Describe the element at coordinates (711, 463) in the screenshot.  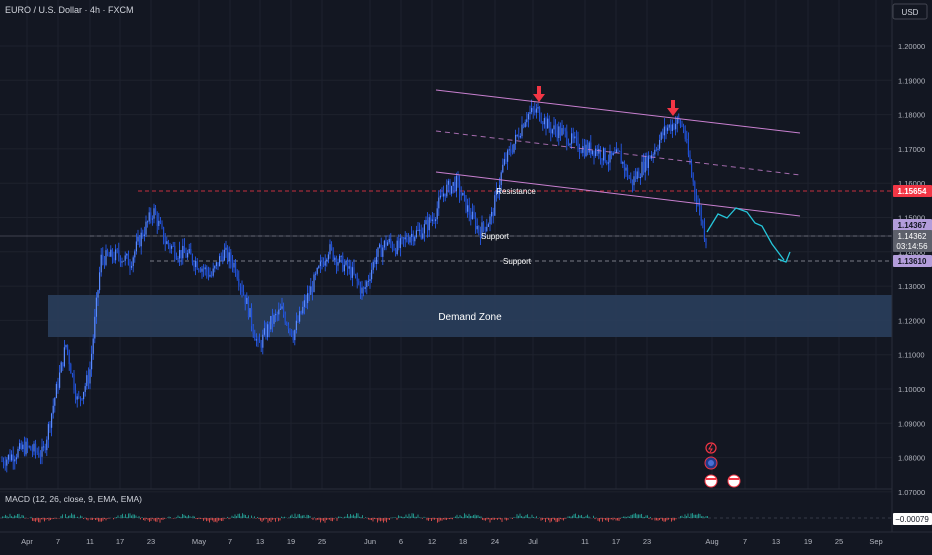
I see `flag-eu-icon-inner` at that location.